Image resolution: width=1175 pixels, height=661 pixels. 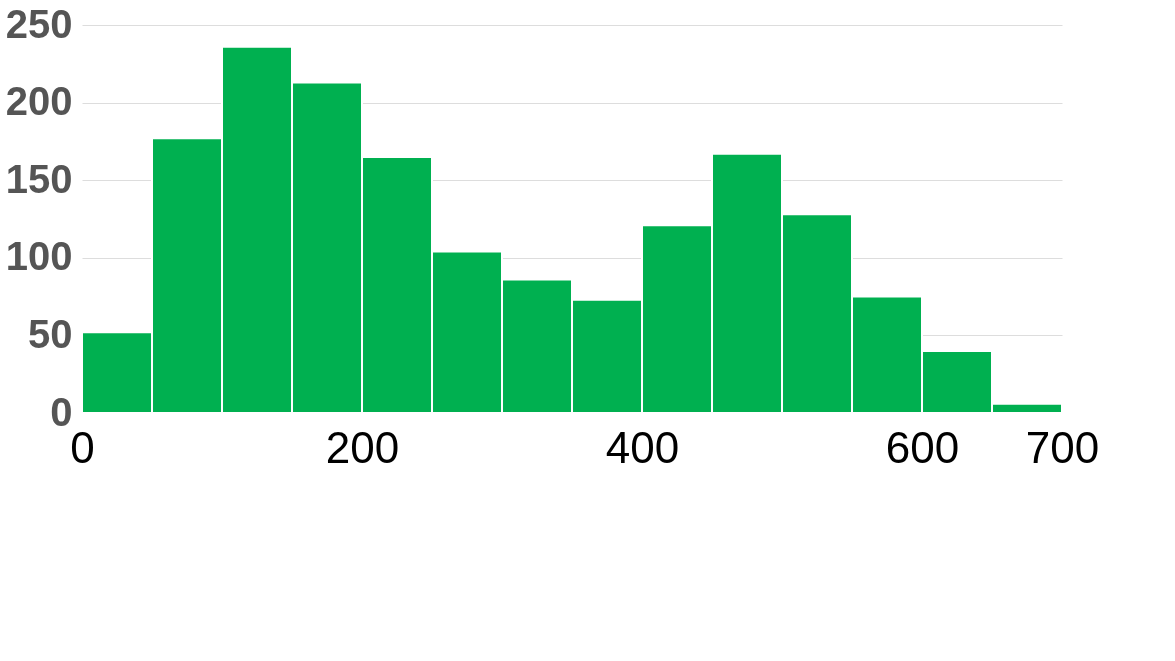 I want to click on x-tick-label: 700, so click(x=1062, y=447).